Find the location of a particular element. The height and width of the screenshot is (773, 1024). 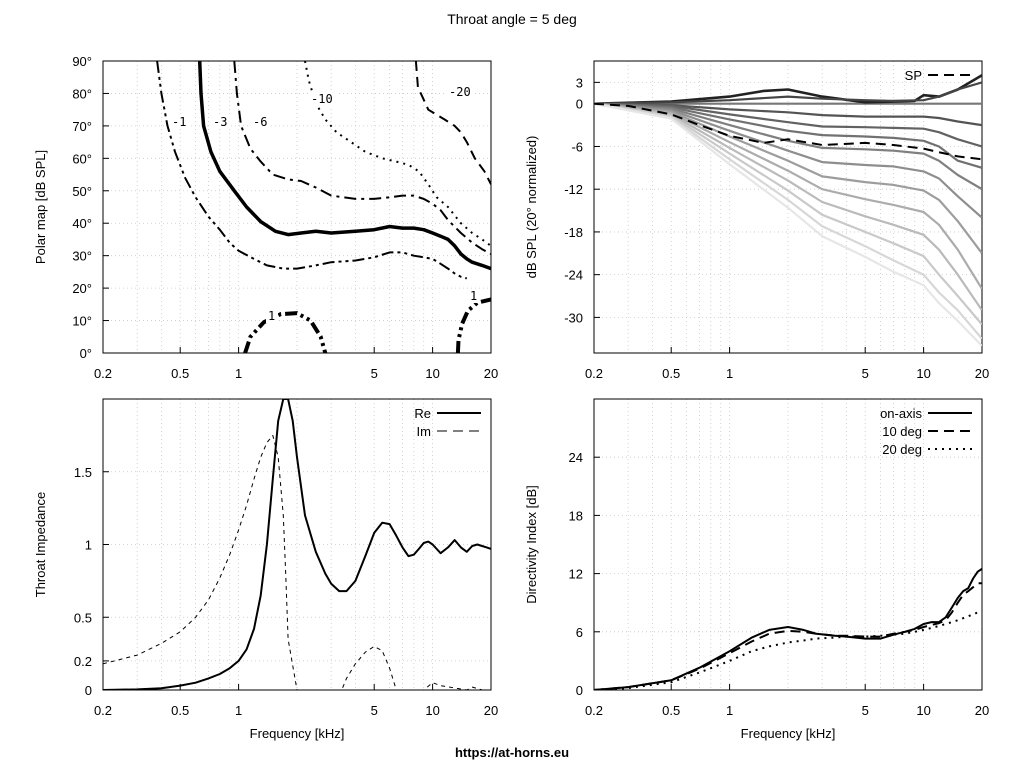

di-xtick-label: 0.2 is located at coordinates (594, 710).